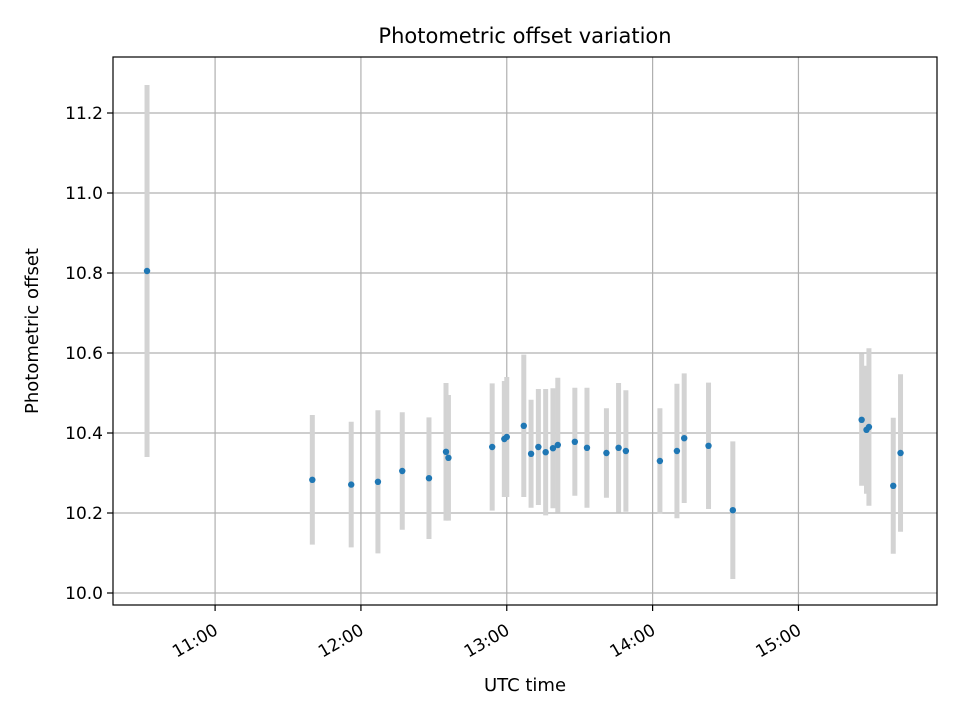  I want to click on y-tick-label: 10.6, so click(84, 354).